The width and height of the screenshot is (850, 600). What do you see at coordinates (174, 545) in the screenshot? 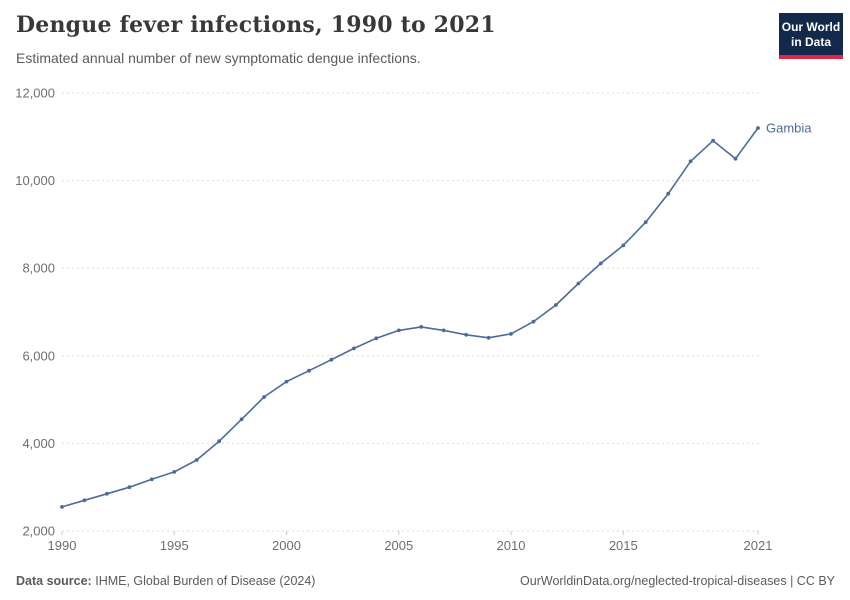
I see `x-tick-label: 1995` at bounding box center [174, 545].